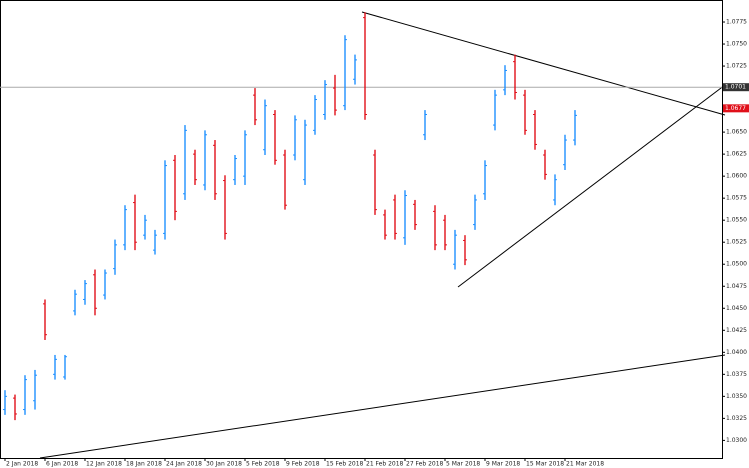  Describe the element at coordinates (736, 396) in the screenshot. I see `y-tick-label: 1.0350` at that location.